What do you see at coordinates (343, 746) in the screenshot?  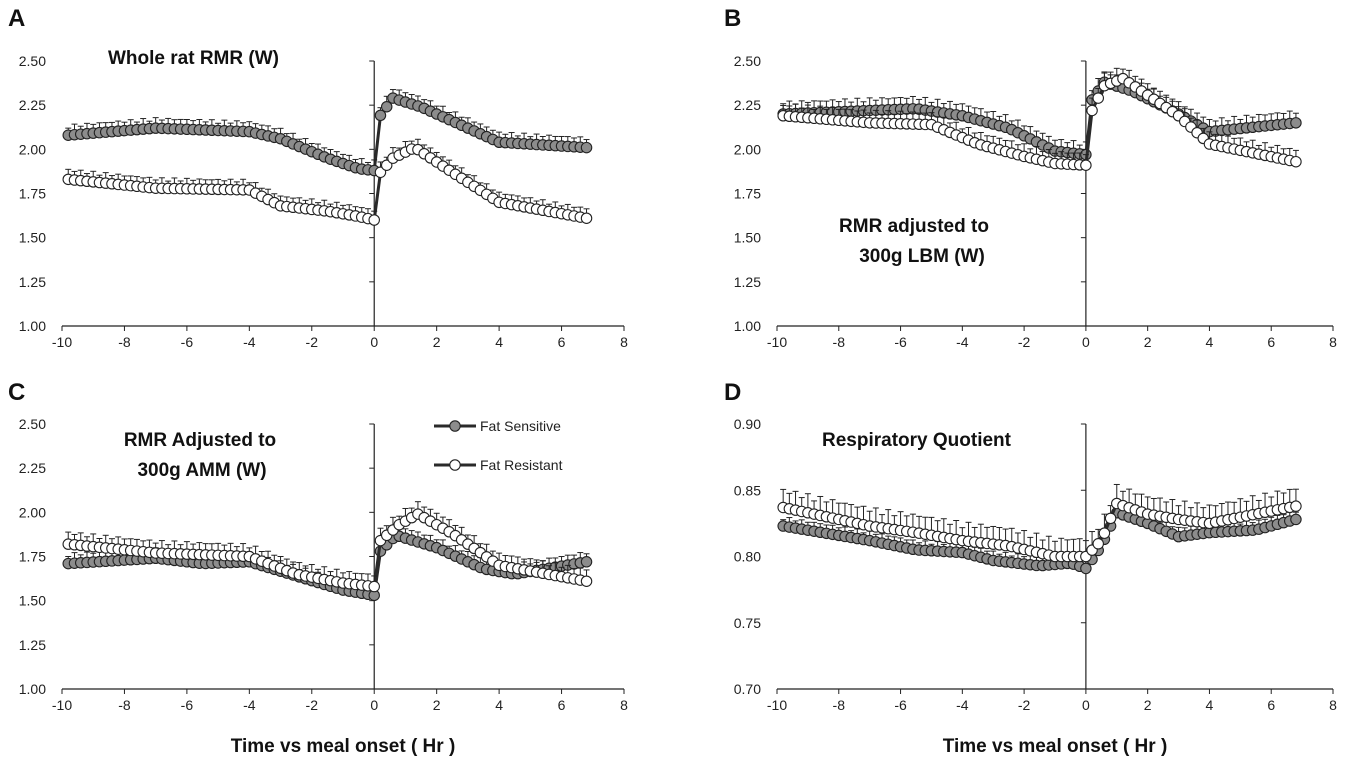 I see `x-axis-label: Time vs meal onset ( Hr )` at bounding box center [343, 746].